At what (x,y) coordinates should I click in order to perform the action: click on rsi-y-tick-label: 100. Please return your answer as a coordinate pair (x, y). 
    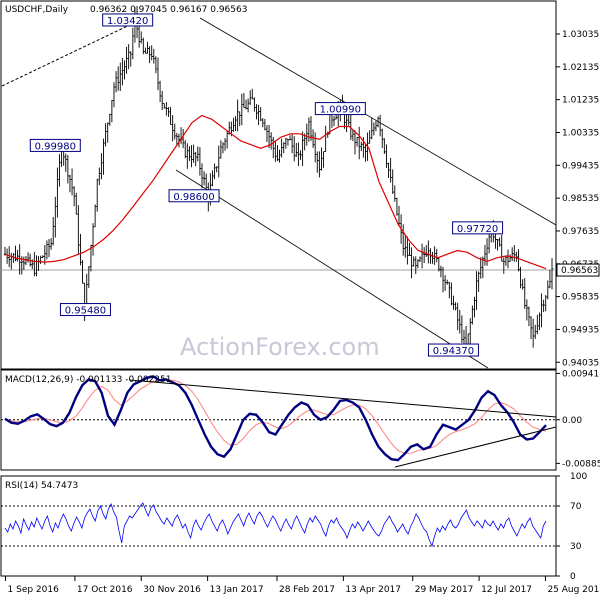
    Looking at the image, I should click on (578, 477).